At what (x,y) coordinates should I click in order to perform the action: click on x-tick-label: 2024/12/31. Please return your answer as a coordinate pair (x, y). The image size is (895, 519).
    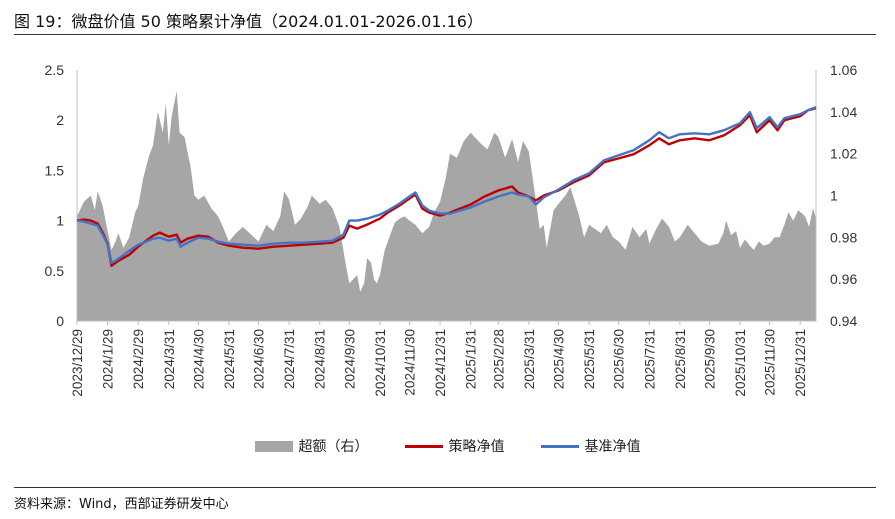
    Looking at the image, I should click on (440, 363).